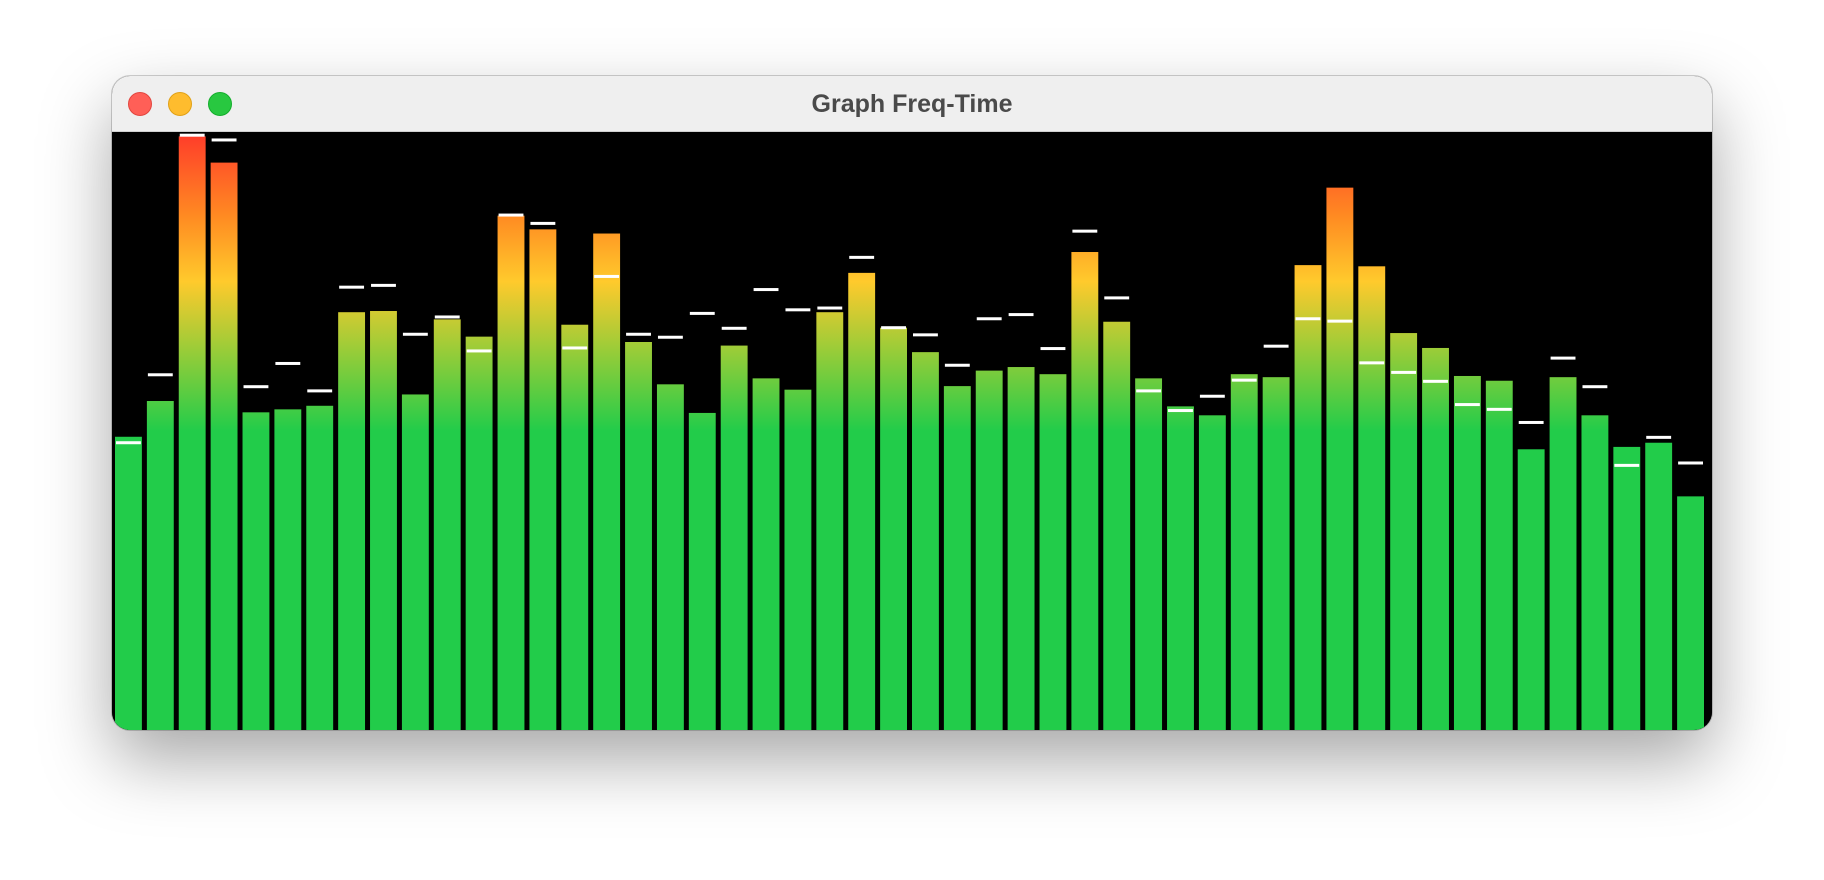  Describe the element at coordinates (220, 104) in the screenshot. I see `zoom-button` at that location.